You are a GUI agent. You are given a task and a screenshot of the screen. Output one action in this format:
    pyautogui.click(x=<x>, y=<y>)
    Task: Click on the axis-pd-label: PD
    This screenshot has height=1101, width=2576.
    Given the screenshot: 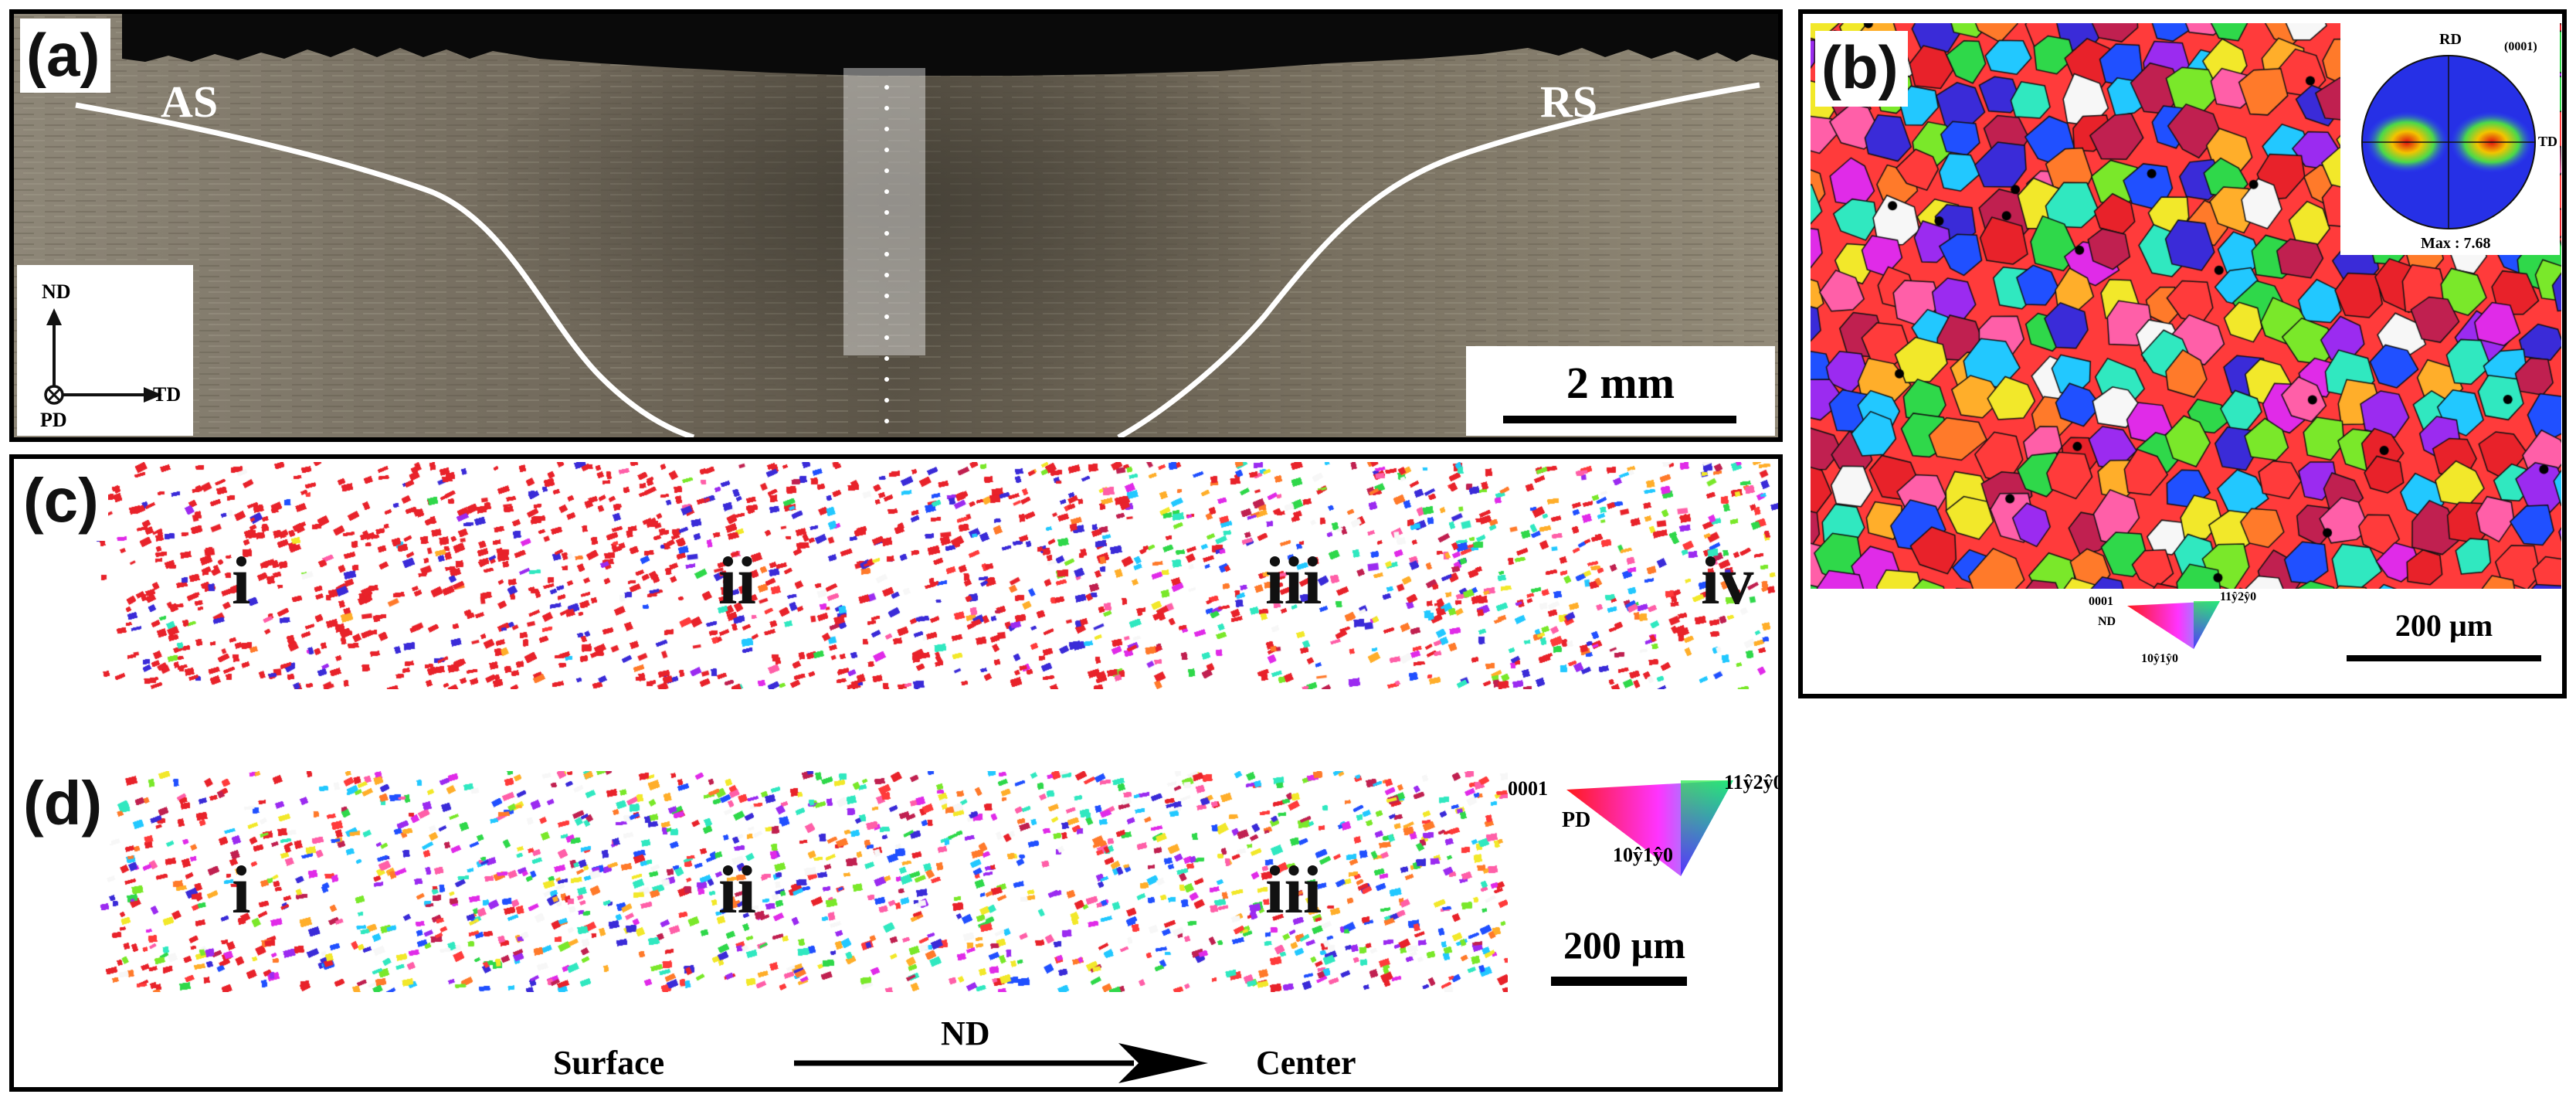 What is the action you would take?
    pyautogui.click(x=53, y=420)
    